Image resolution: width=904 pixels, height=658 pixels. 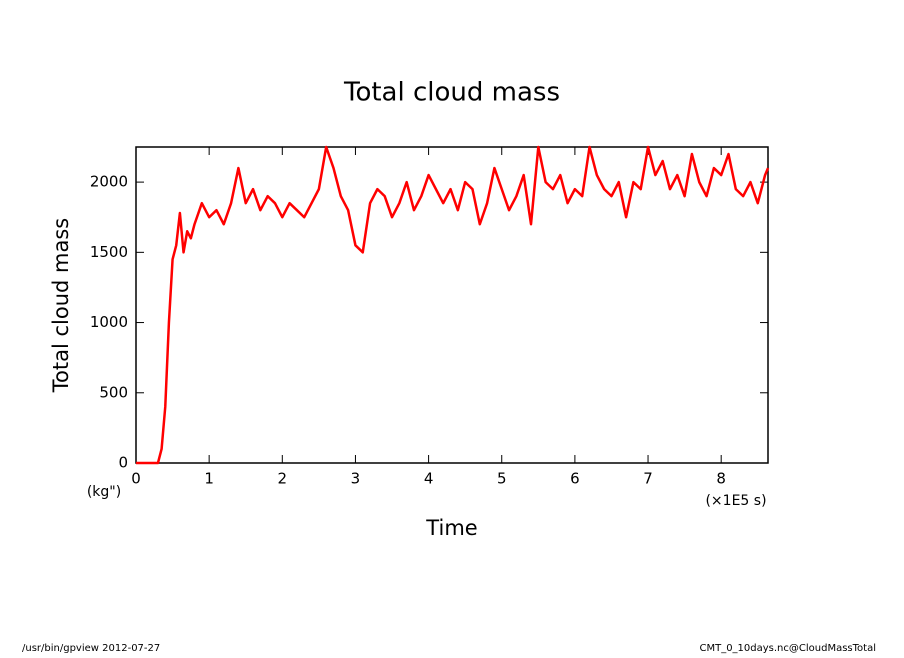 I want to click on x-tick-label: 2, so click(x=283, y=479).